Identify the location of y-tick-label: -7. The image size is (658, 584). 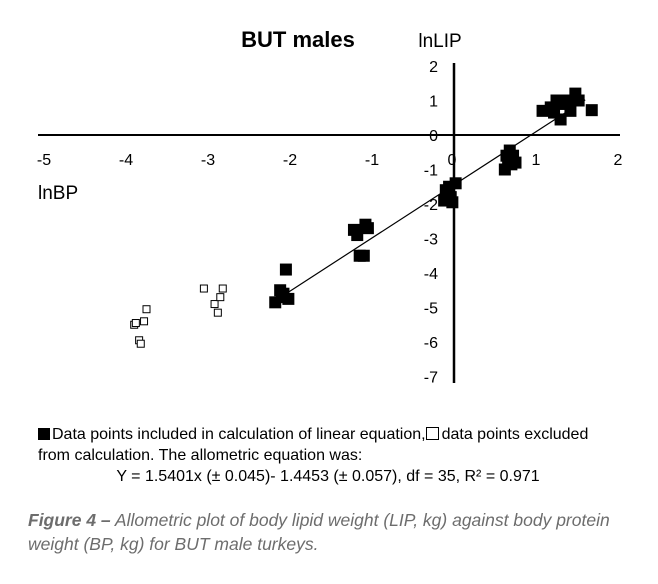
(431, 378).